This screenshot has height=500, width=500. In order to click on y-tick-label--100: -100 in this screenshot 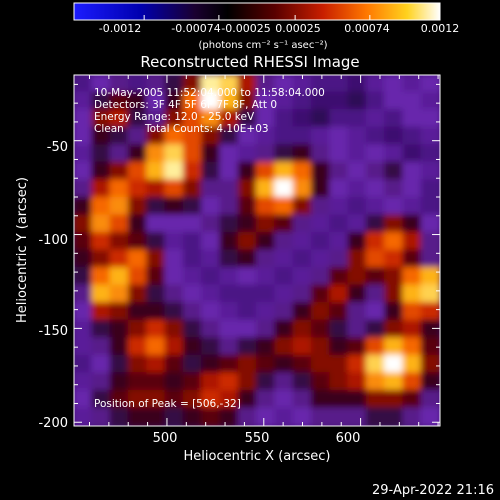, I will do `click(53, 240)`.